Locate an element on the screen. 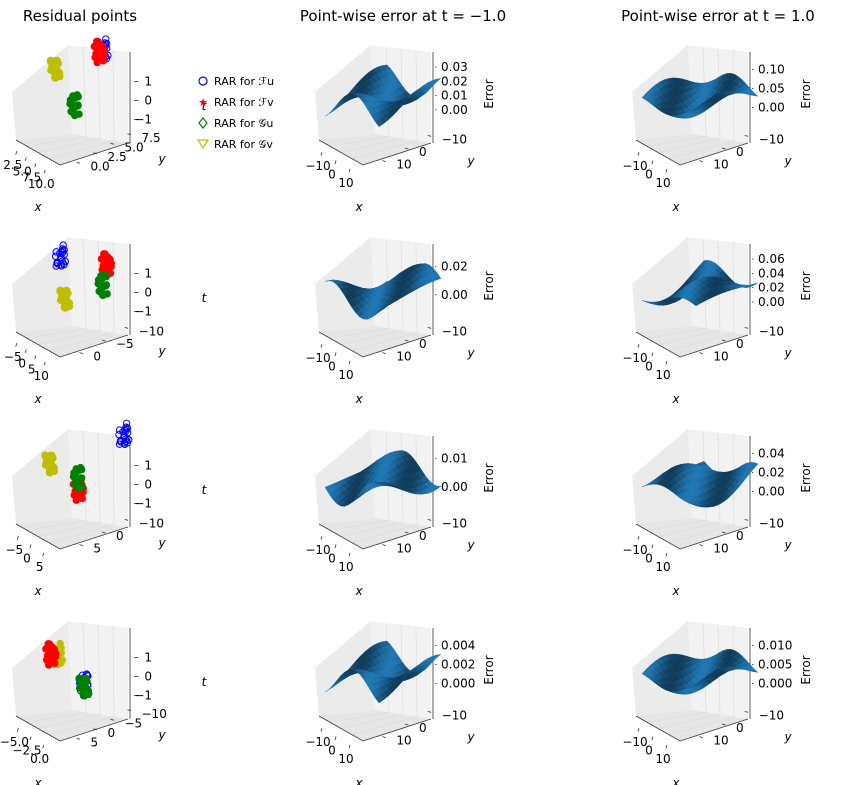 This screenshot has width=850, height=785. x-tick-label: 10.0 is located at coordinates (41, 184).